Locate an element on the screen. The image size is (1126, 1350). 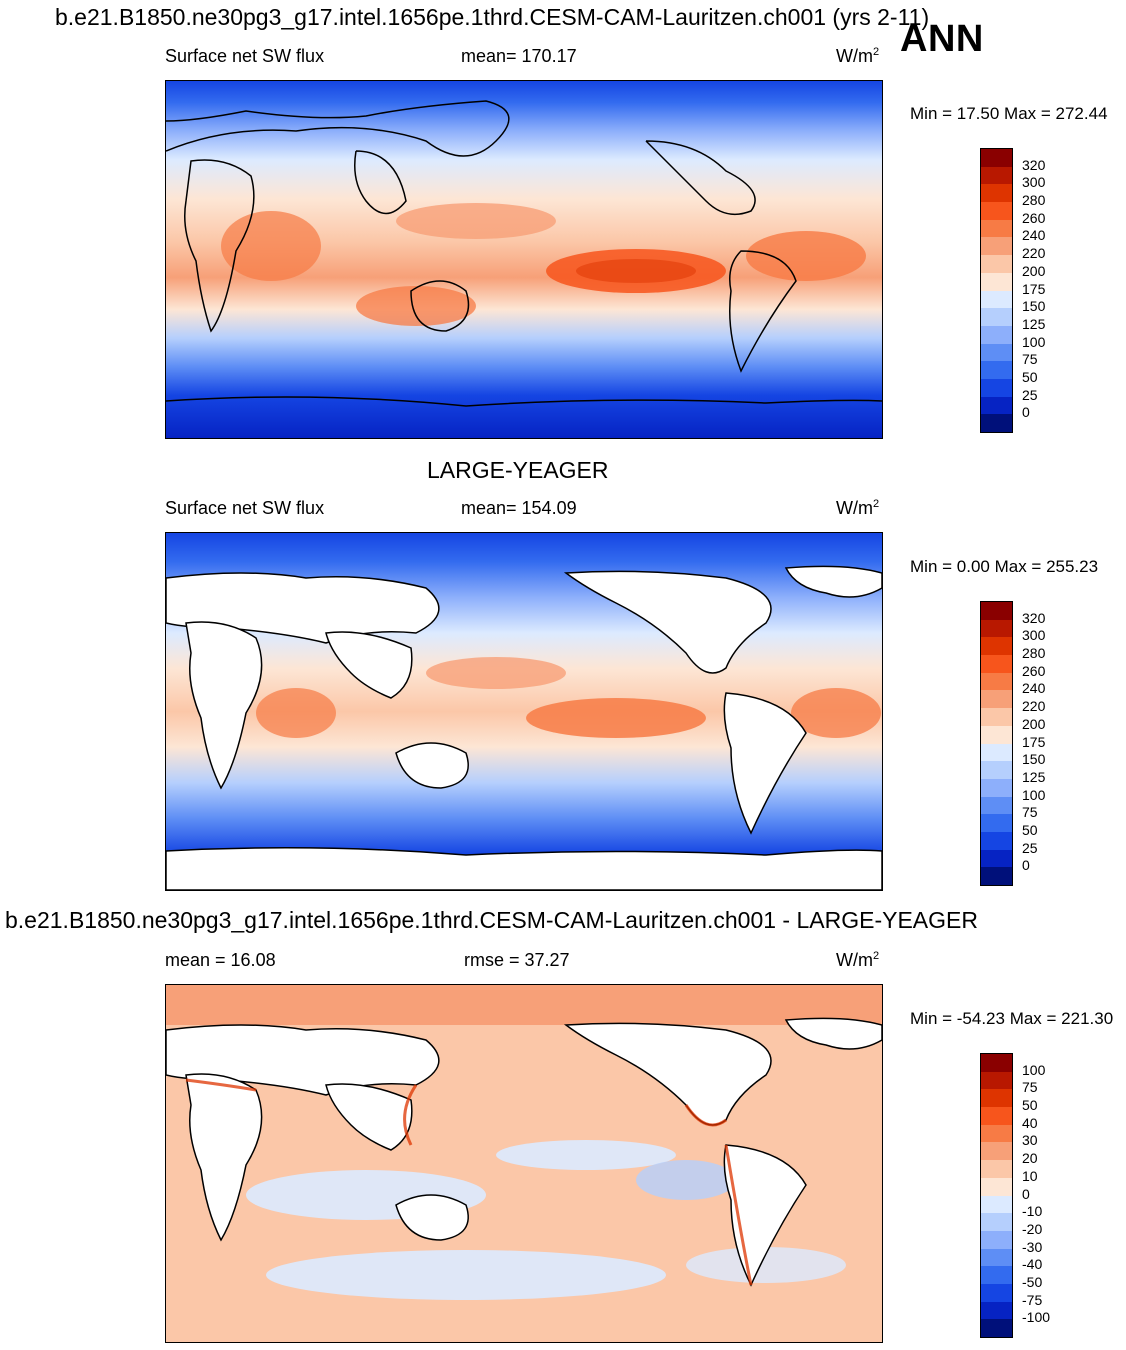
mean-label: mean = 16.08 is located at coordinates (220, 960).